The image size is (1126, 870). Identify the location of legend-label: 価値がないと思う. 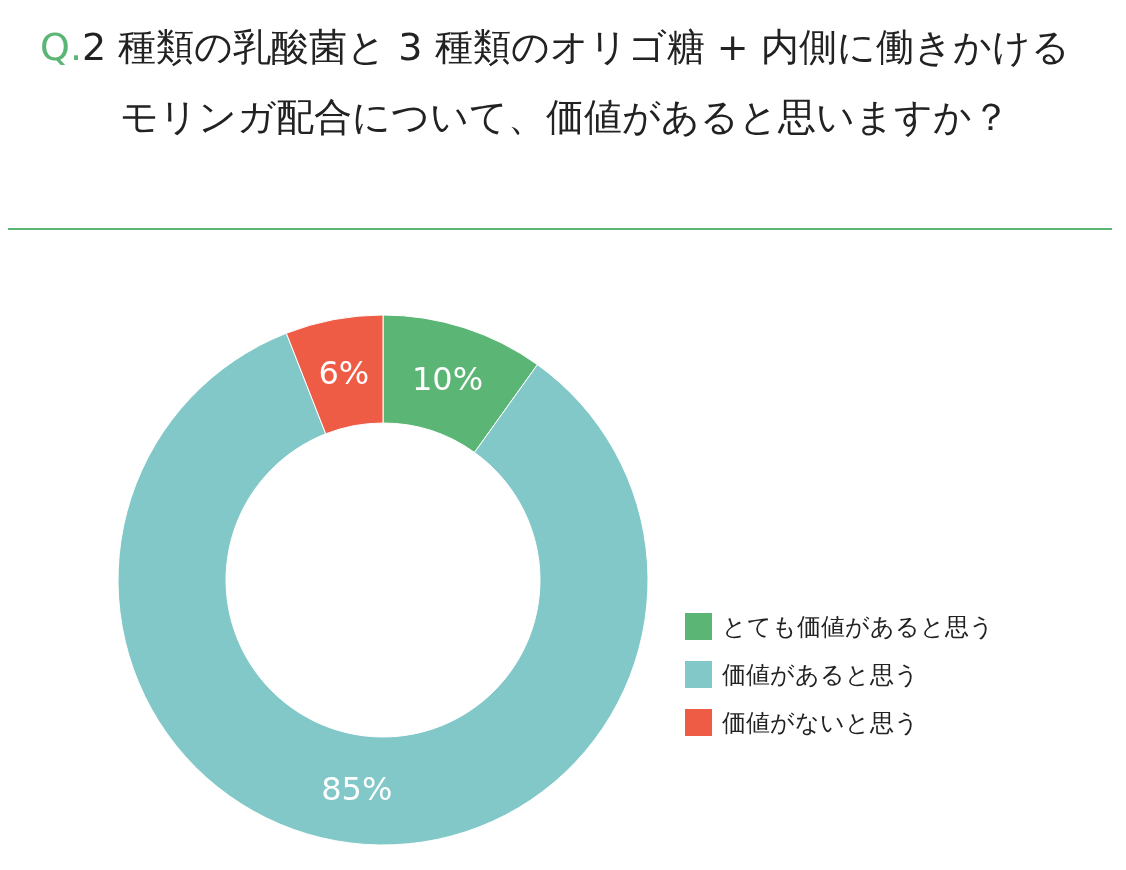
(820, 723).